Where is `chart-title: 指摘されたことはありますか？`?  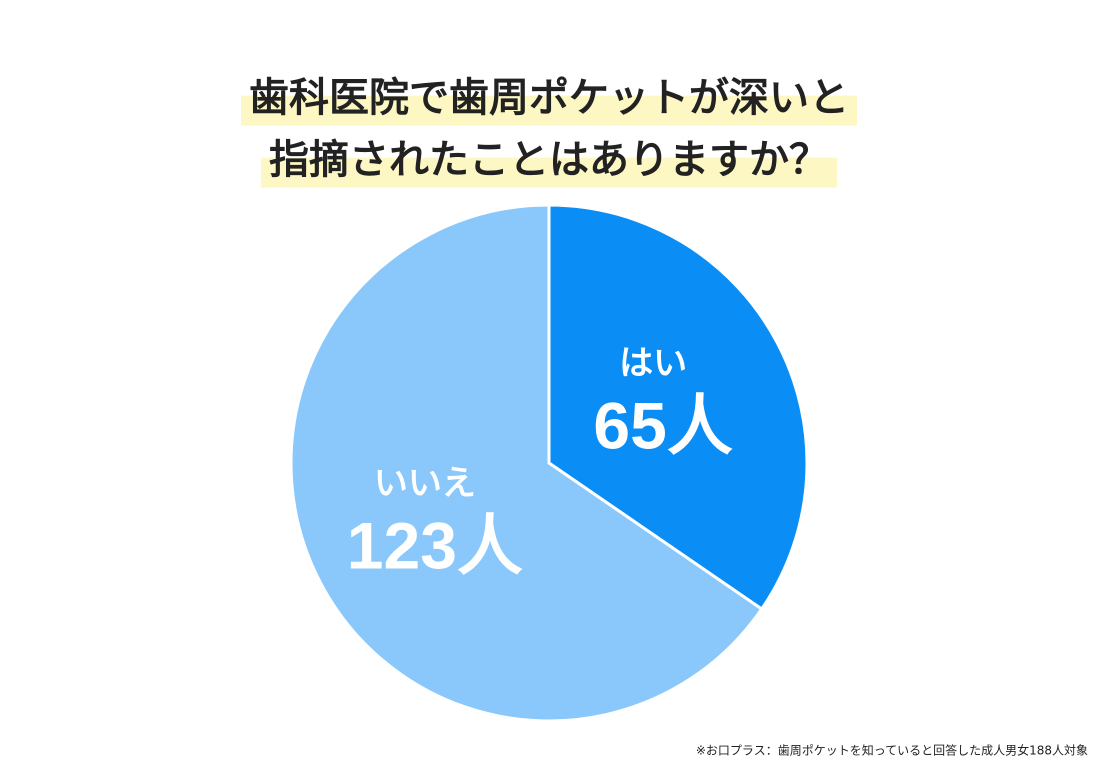 chart-title: 指摘されたことはありますか？ is located at coordinates (549, 160).